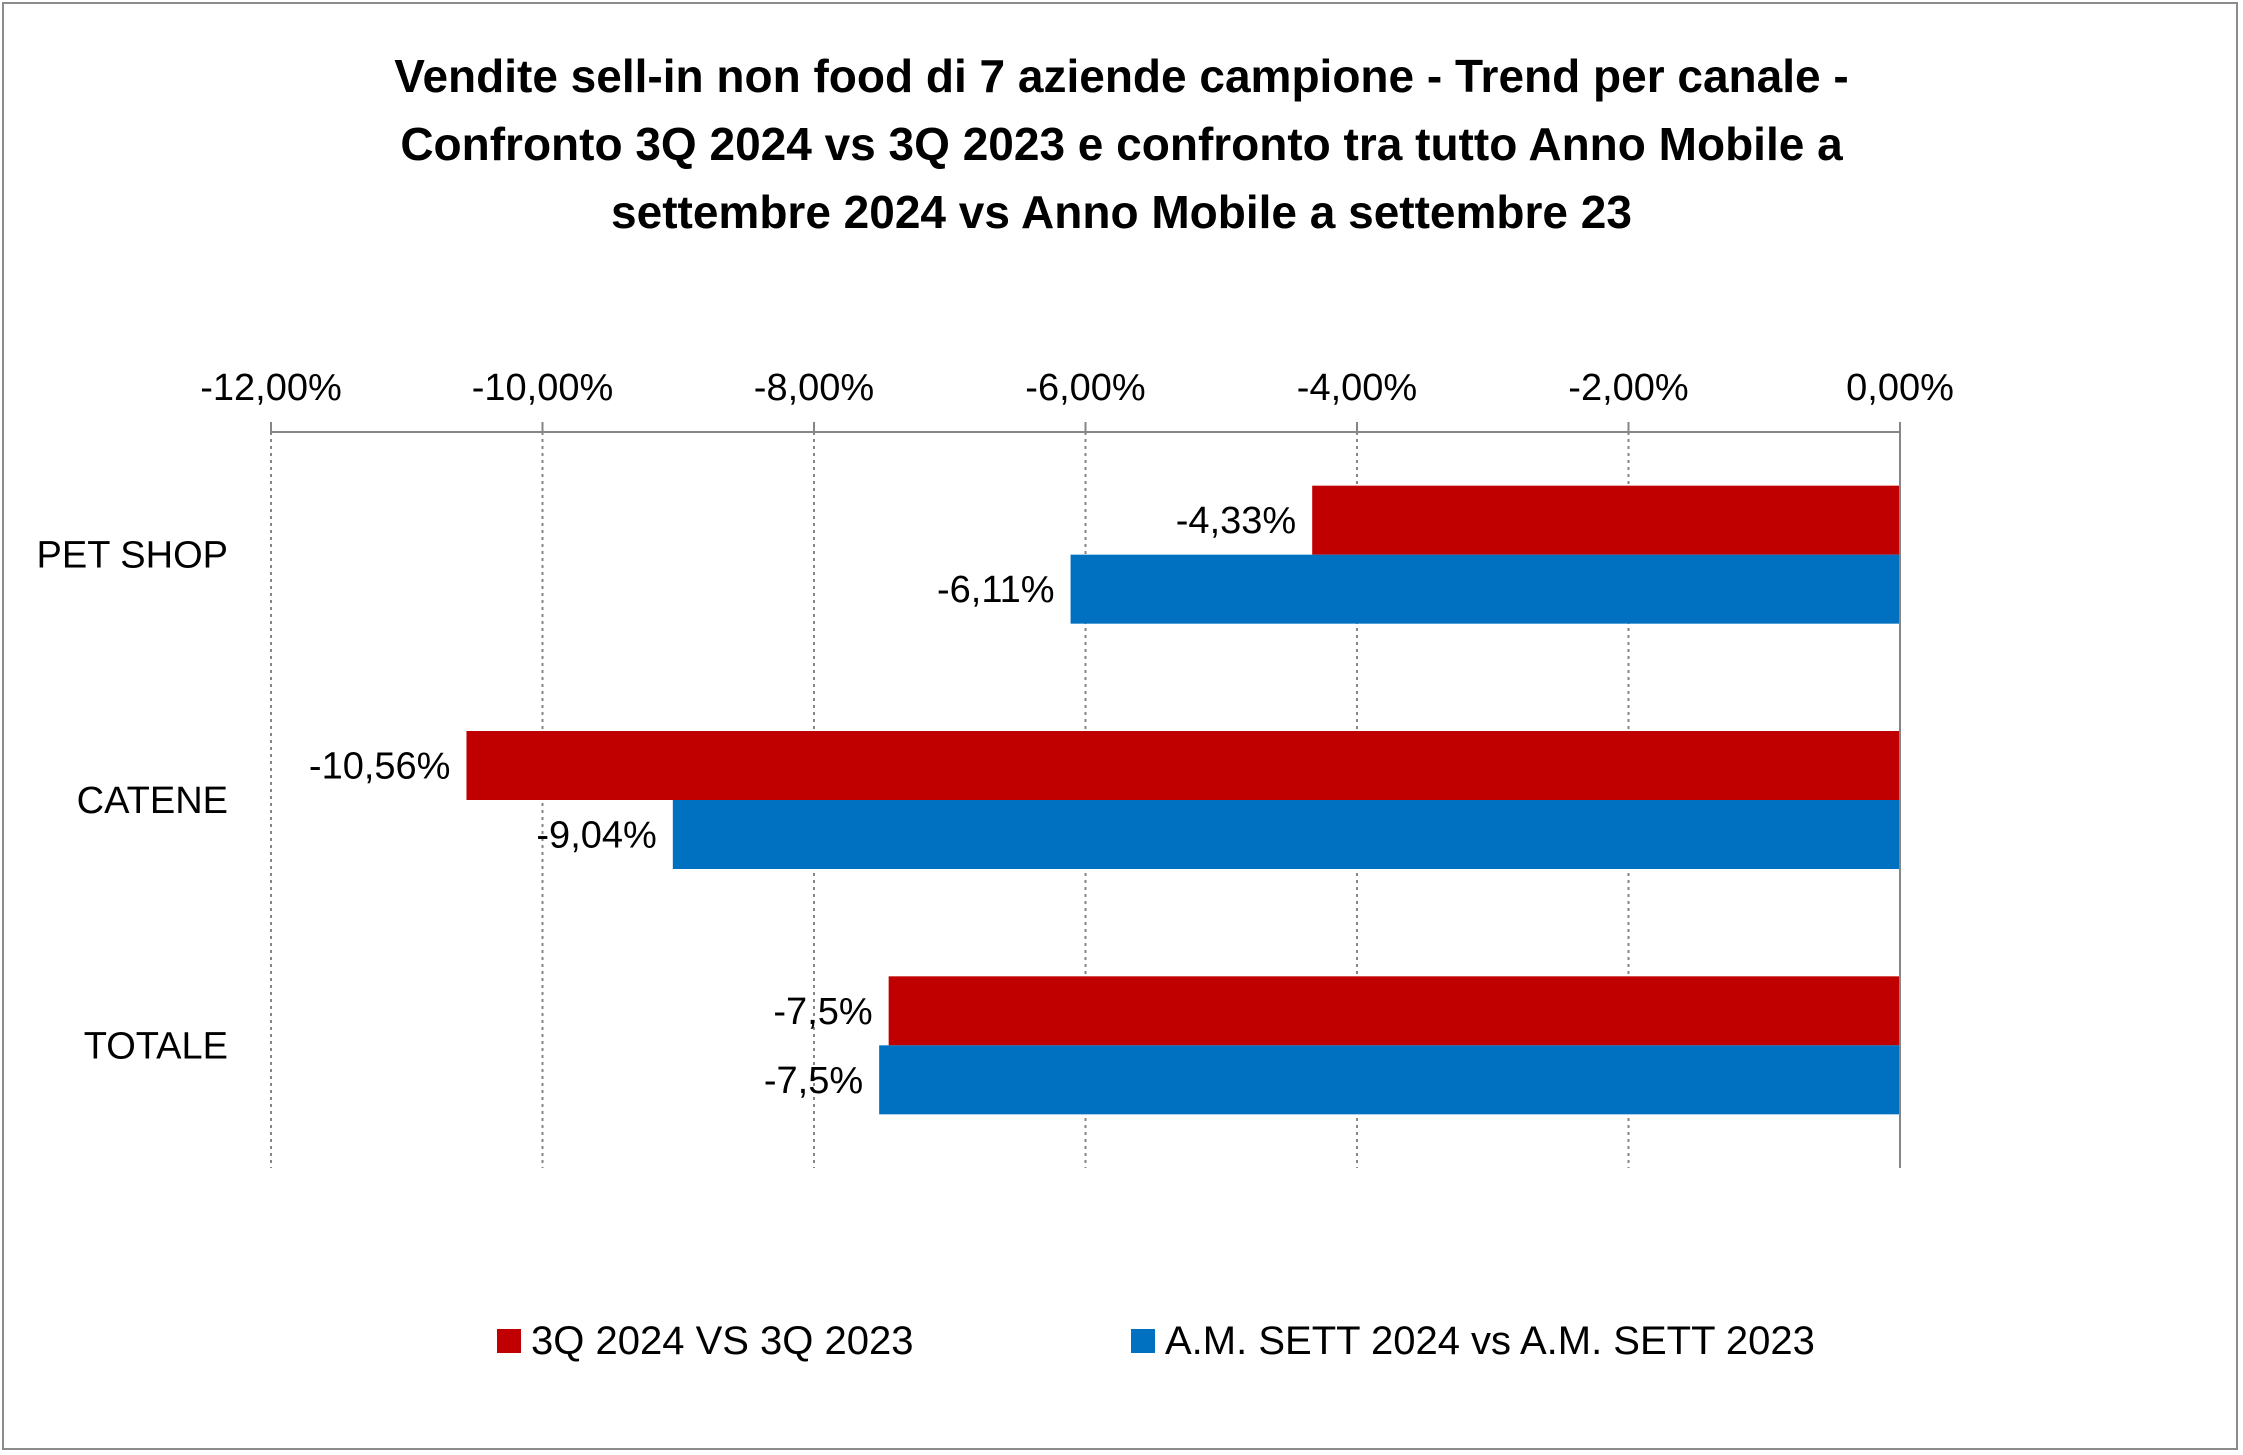 The width and height of the screenshot is (2243, 1455). Describe the element at coordinates (1628, 388) in the screenshot. I see `x-tick-label: -2,00%` at that location.